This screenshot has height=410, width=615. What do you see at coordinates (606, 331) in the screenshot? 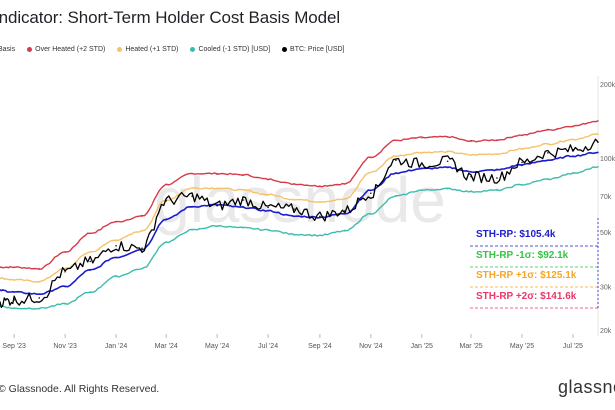
I see `y-tick-label: 20k` at bounding box center [606, 331].